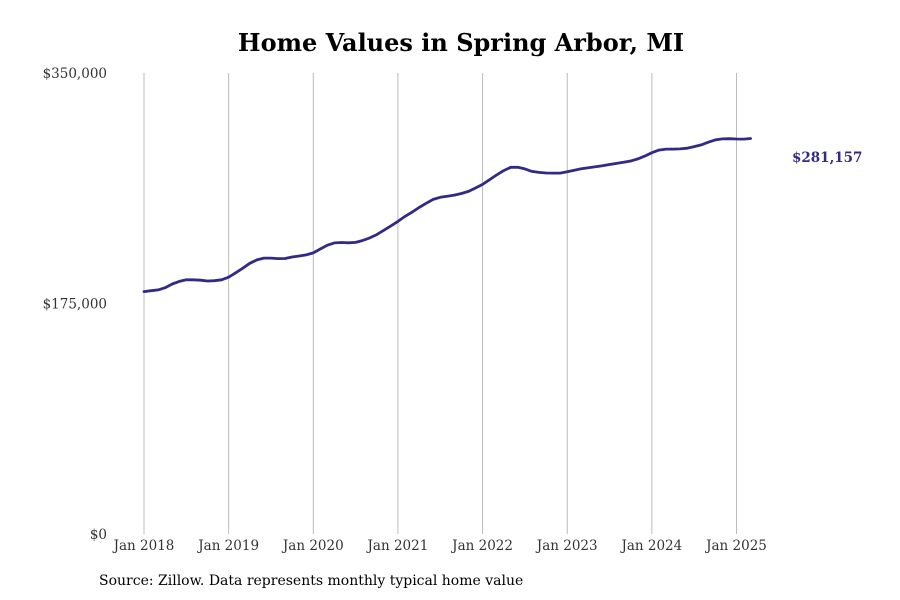 The height and width of the screenshot is (600, 900). I want to click on y-axis-ticks: $0 $175,000 $350,000, so click(75, 304).